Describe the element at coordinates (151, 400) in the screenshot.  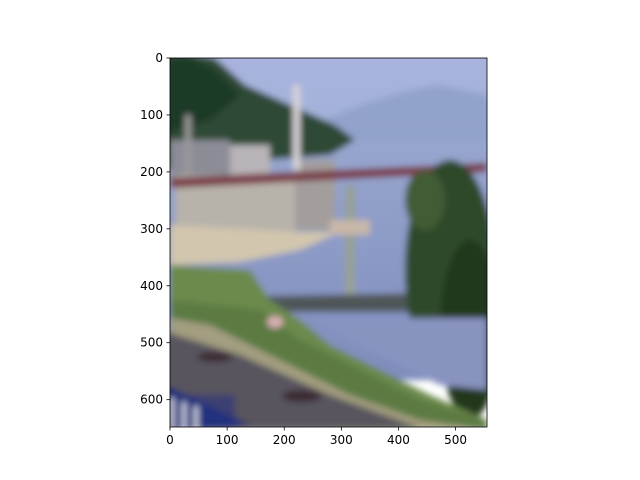
I see `y-tick-label: 600` at that location.